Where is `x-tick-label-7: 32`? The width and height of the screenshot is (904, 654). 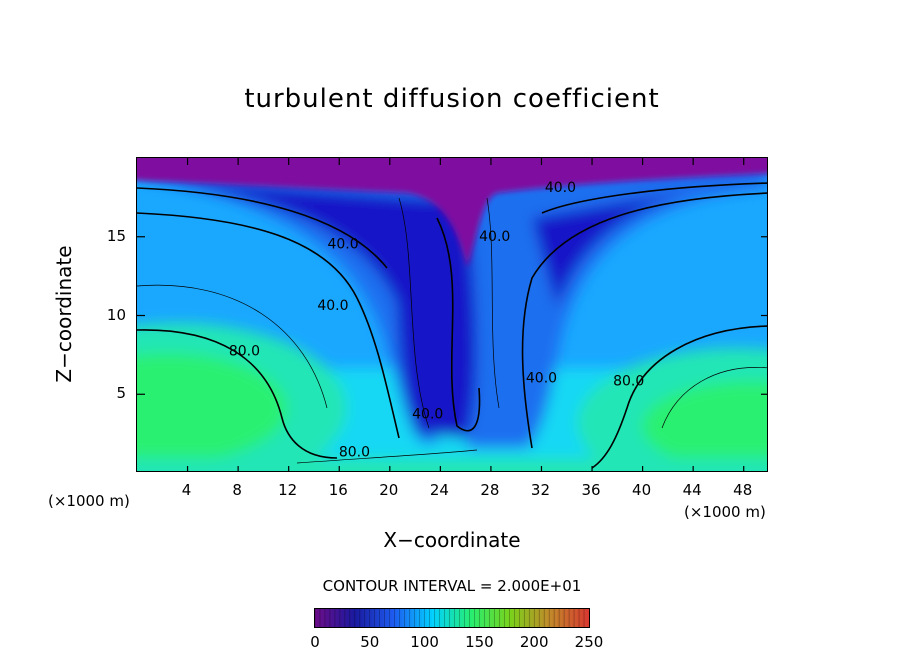
x-tick-label-7: 32 is located at coordinates (540, 490).